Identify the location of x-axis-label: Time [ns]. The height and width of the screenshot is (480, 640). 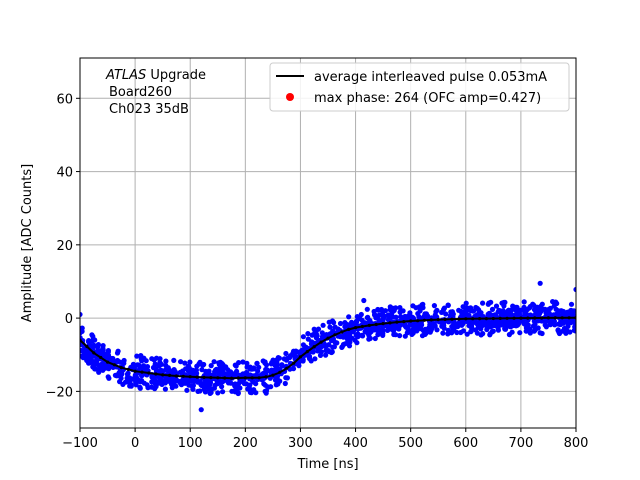
(327, 464).